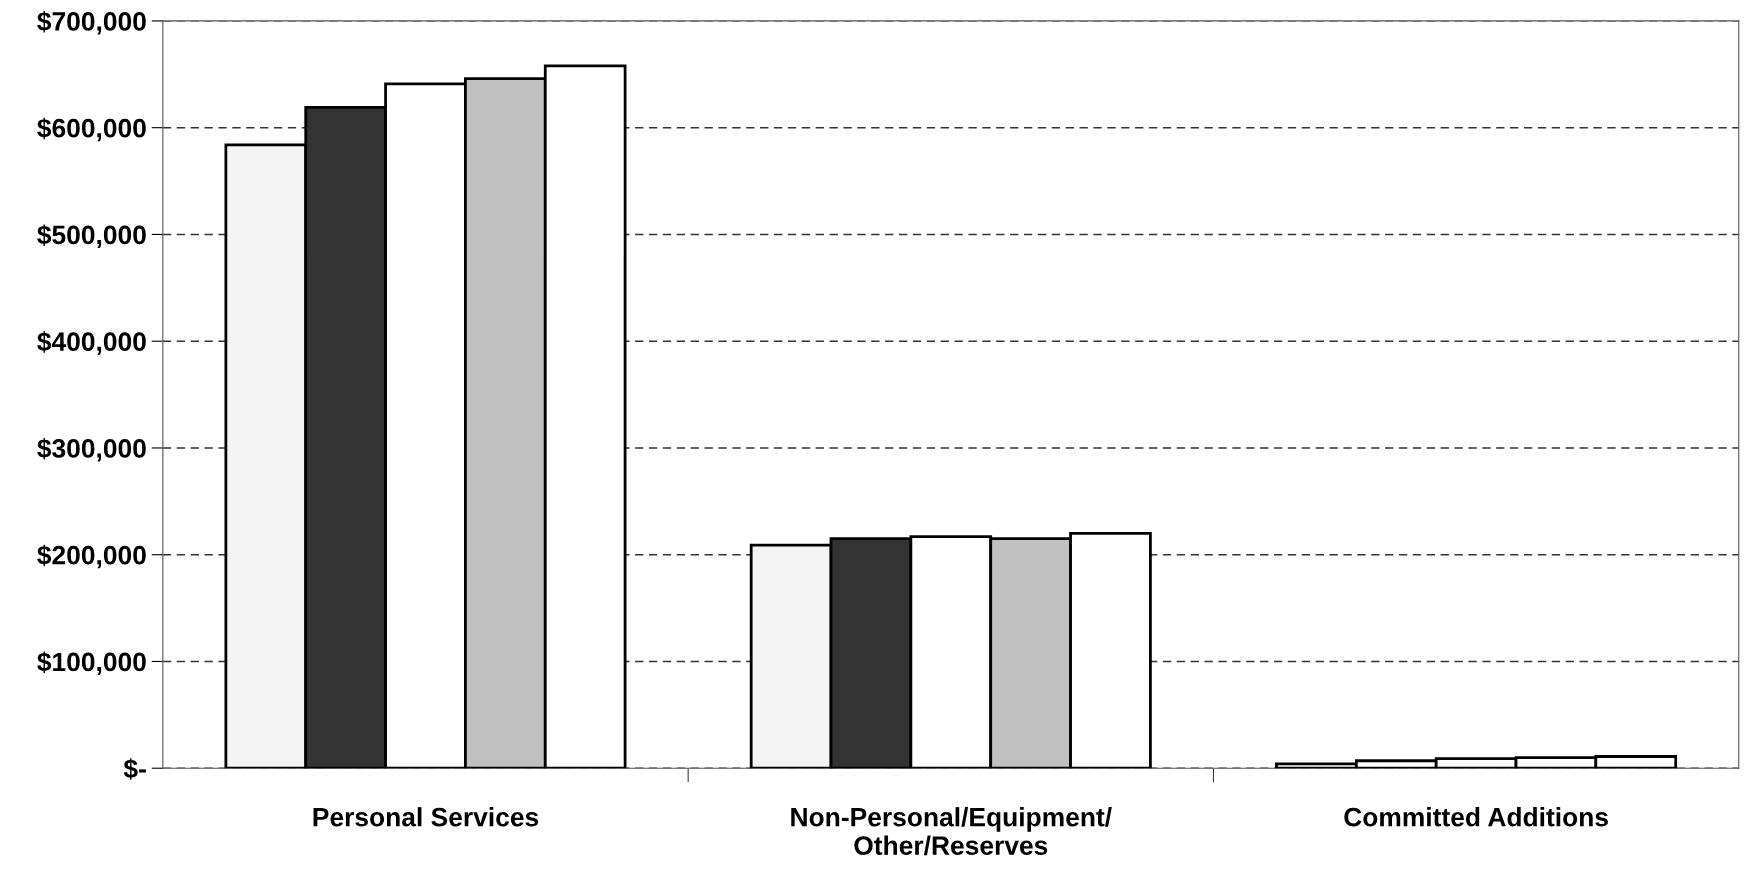  What do you see at coordinates (91, 236) in the screenshot?
I see `y-tick-label: $500,000` at bounding box center [91, 236].